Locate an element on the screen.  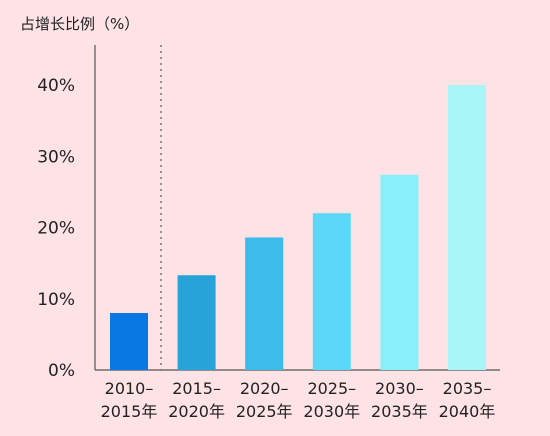
x-tick-label: 2015年 is located at coordinates (129, 411).